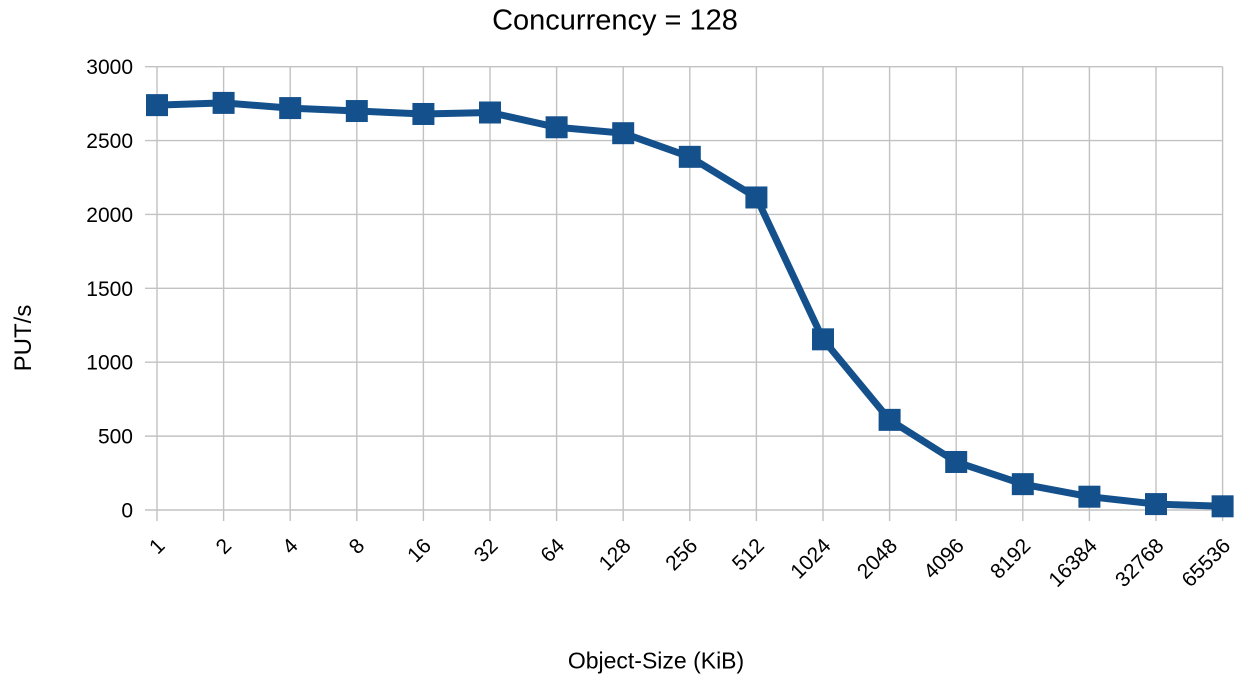 Image resolution: width=1253 pixels, height=695 pixels. What do you see at coordinates (357, 546) in the screenshot?
I see `x-tick-label: 8` at bounding box center [357, 546].